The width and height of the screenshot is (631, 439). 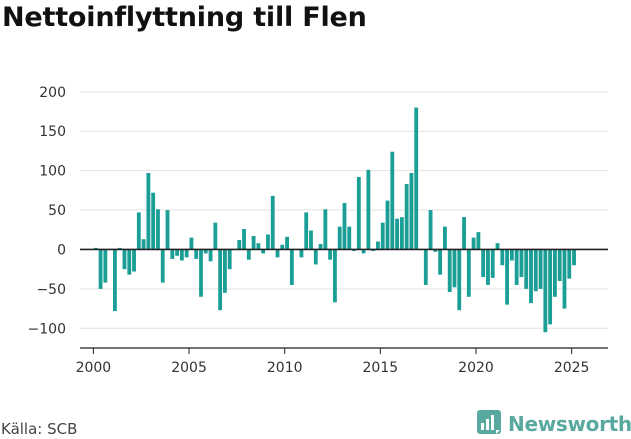 I want to click on brand-name: Newsworthy, so click(x=569, y=424).